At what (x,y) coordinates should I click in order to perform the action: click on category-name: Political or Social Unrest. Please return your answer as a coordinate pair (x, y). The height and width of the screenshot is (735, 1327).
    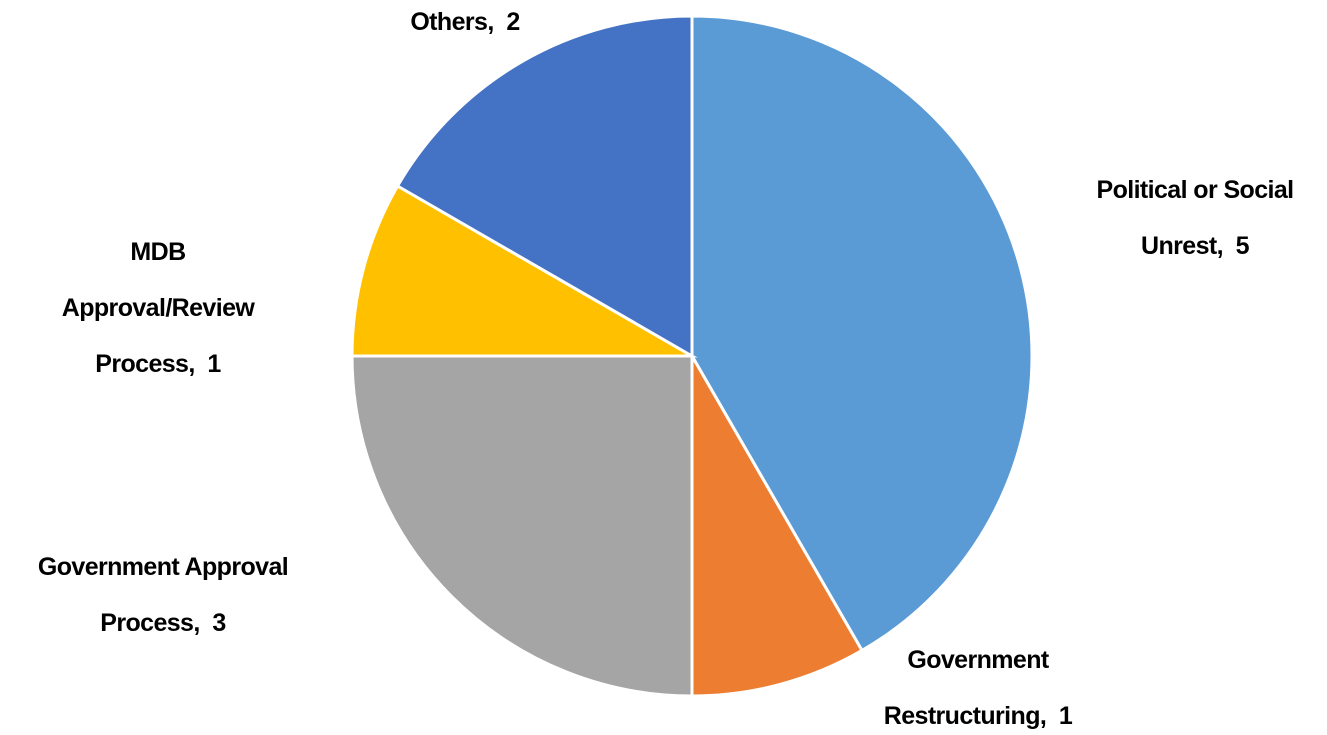
    Looking at the image, I should click on (1198, 218).